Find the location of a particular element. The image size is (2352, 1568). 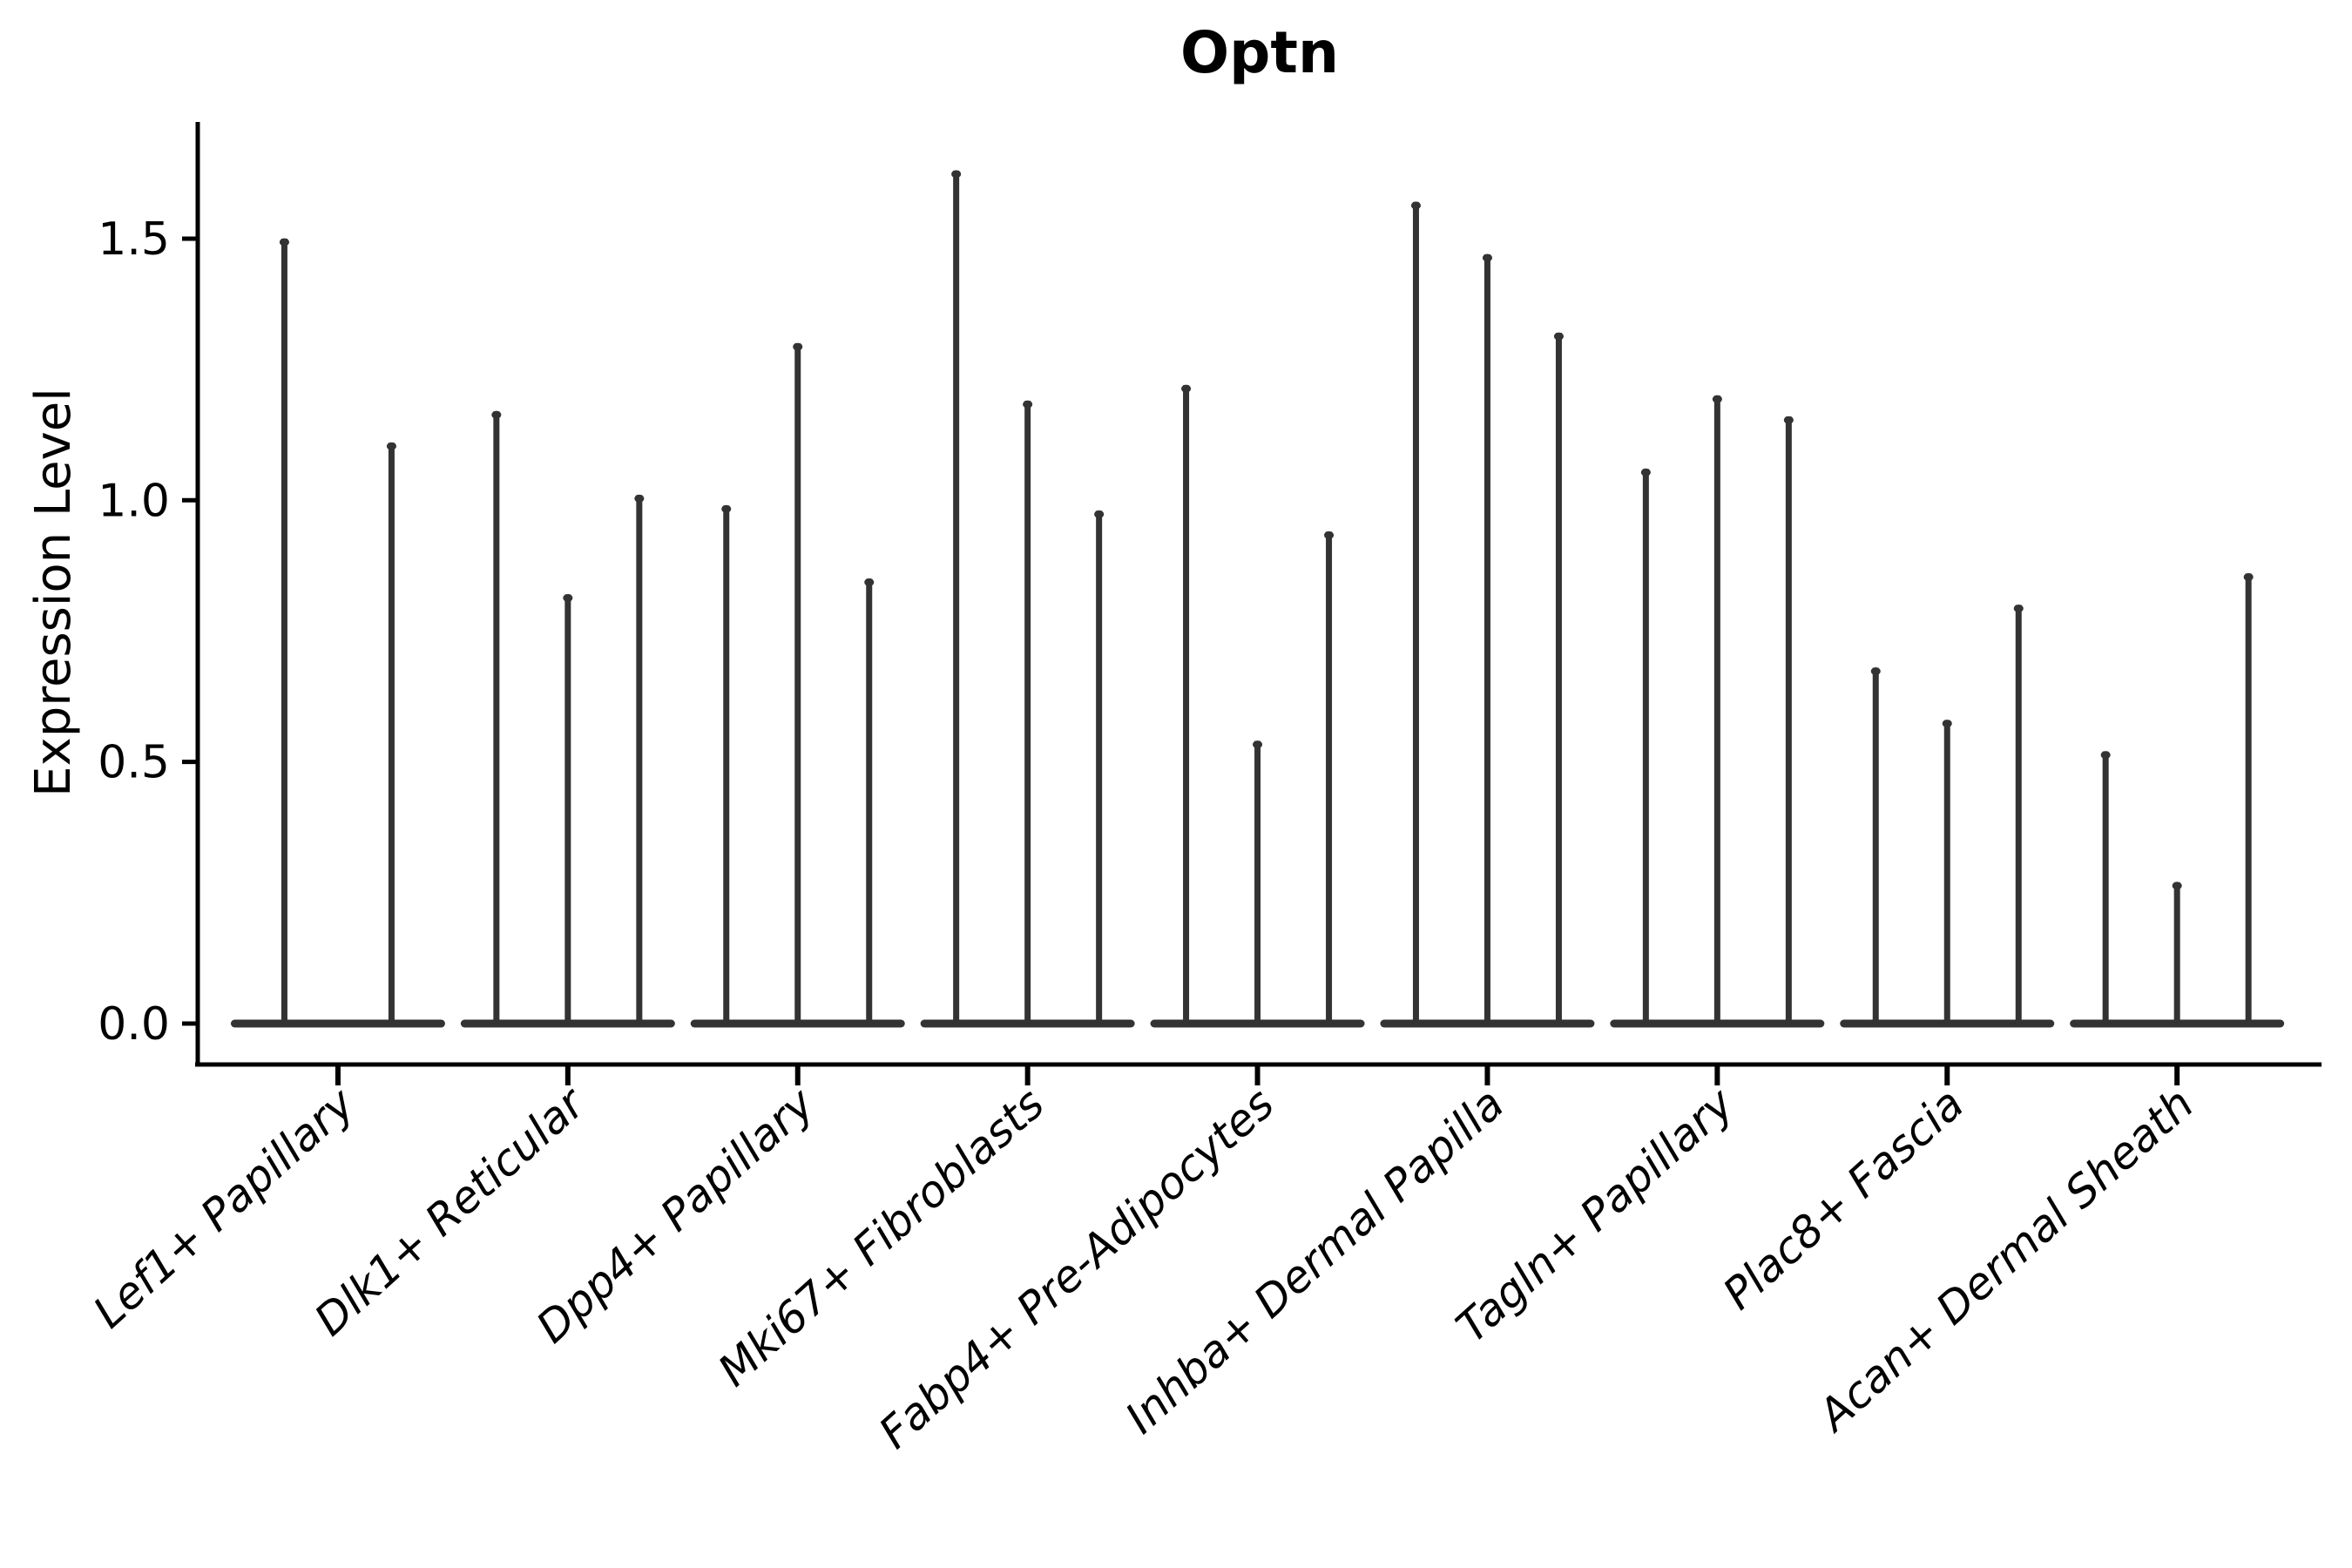

violin-baseline is located at coordinates (337, 1024).